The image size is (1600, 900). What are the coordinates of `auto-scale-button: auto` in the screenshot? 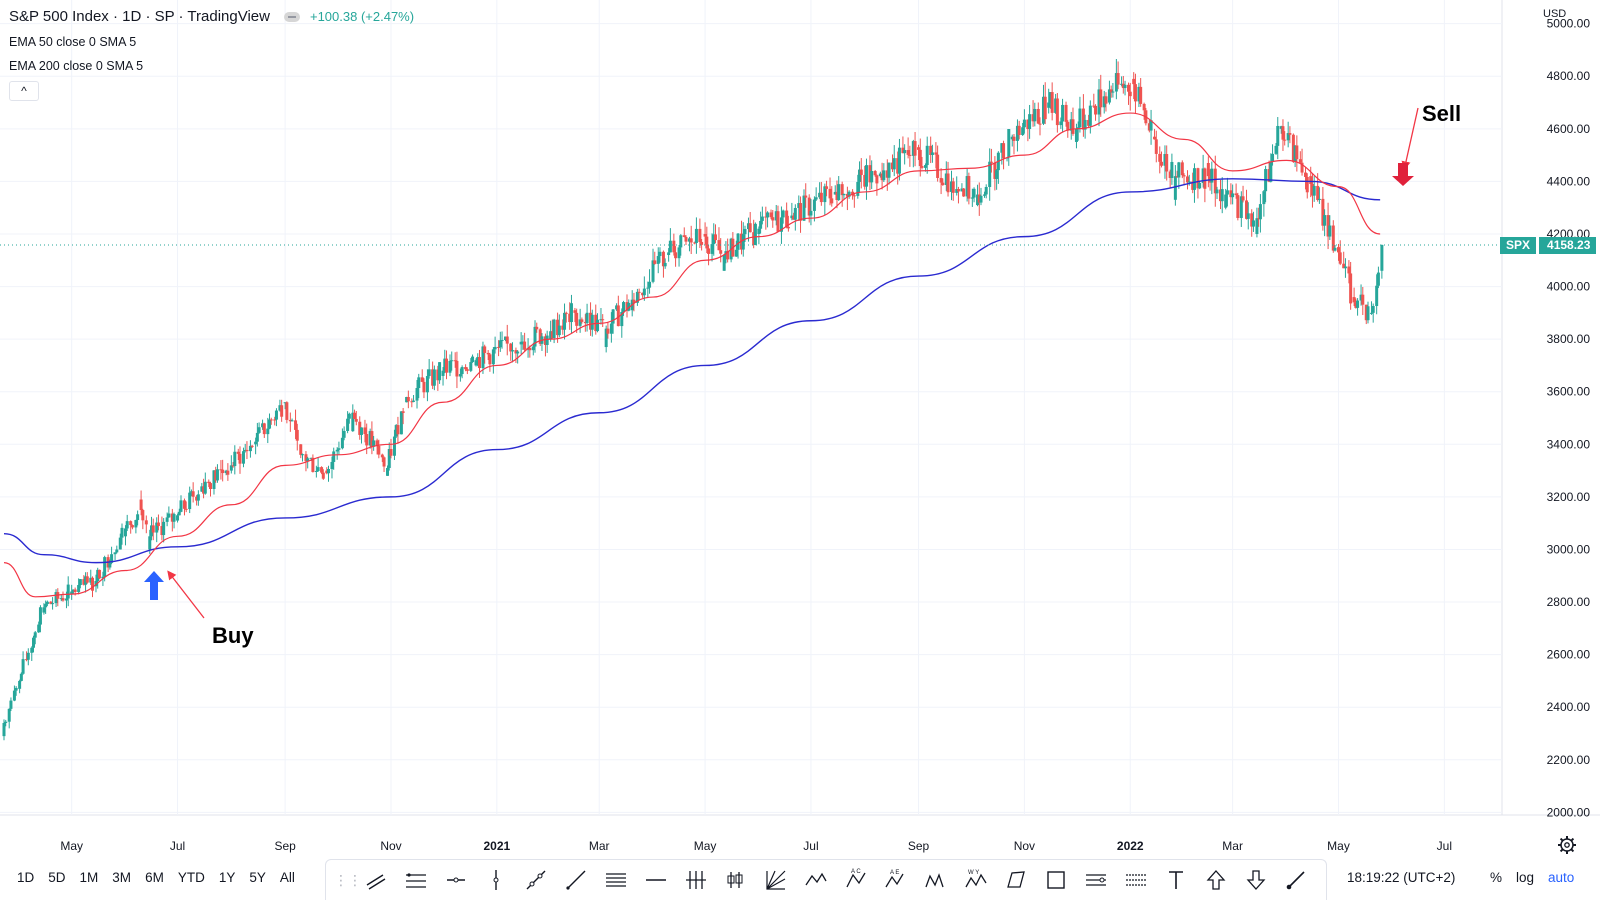 It's located at (1561, 877).